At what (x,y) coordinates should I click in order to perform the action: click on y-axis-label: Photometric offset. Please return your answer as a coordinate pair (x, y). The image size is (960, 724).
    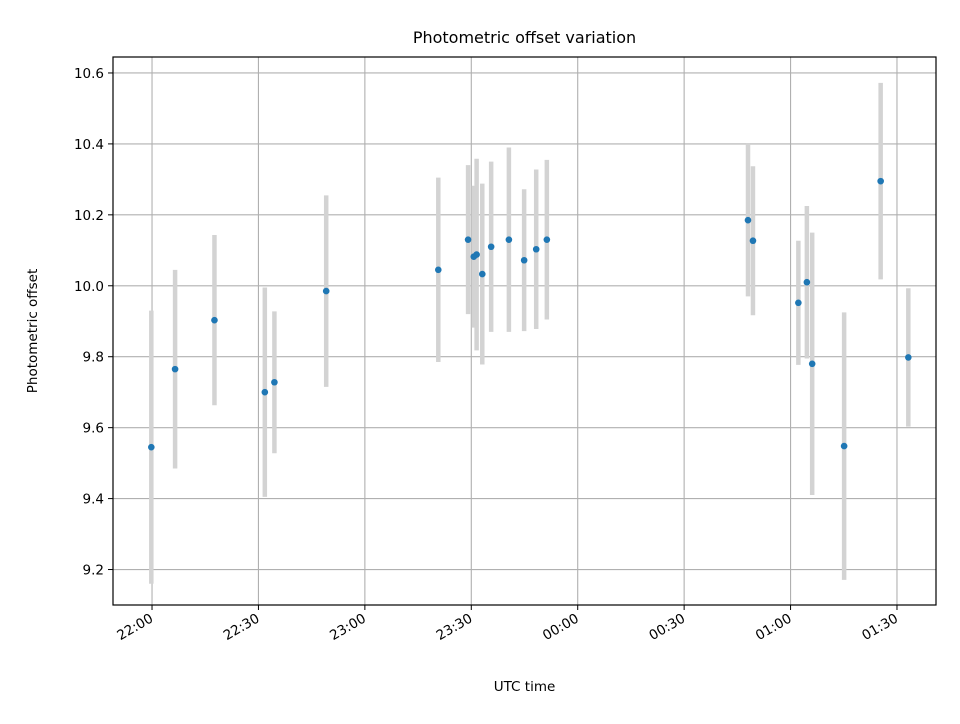
    Looking at the image, I should click on (33, 331).